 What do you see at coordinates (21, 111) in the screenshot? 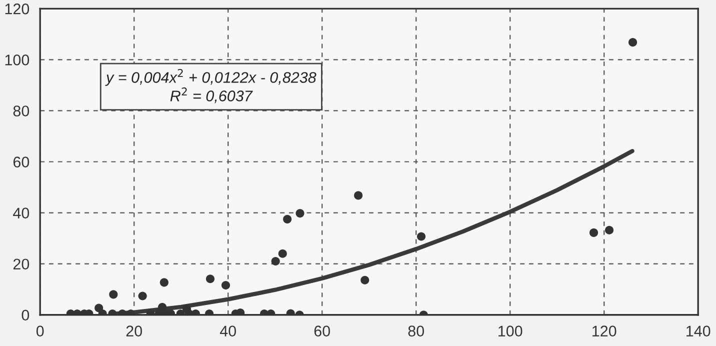
I see `y-tick-label: 80` at bounding box center [21, 111].